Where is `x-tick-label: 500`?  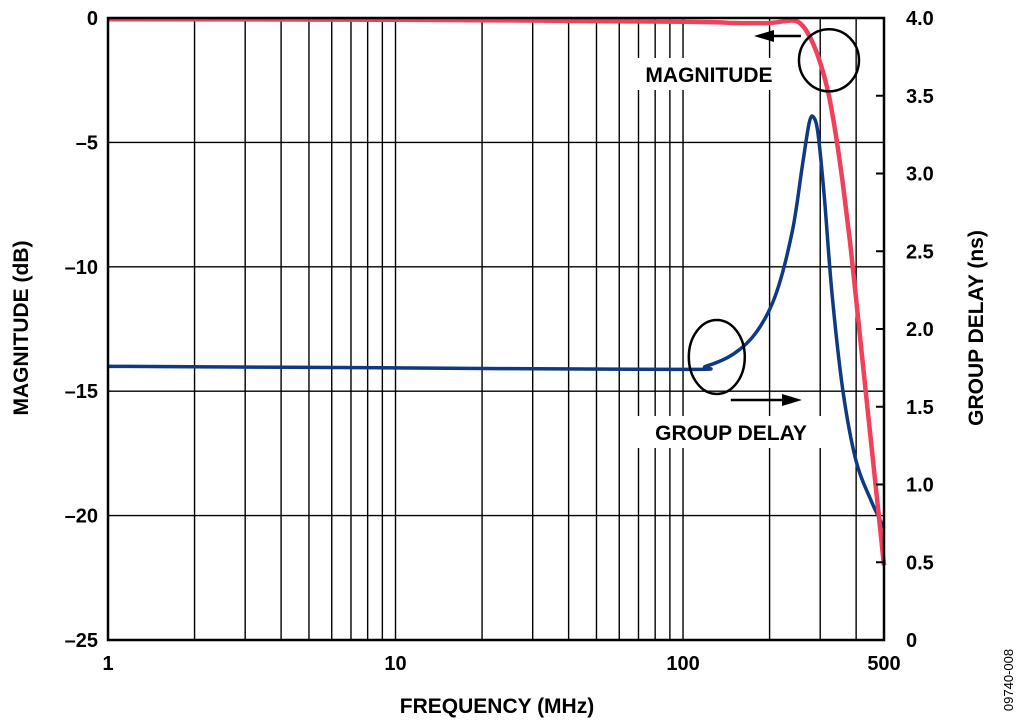
x-tick-label: 500 is located at coordinates (883, 664).